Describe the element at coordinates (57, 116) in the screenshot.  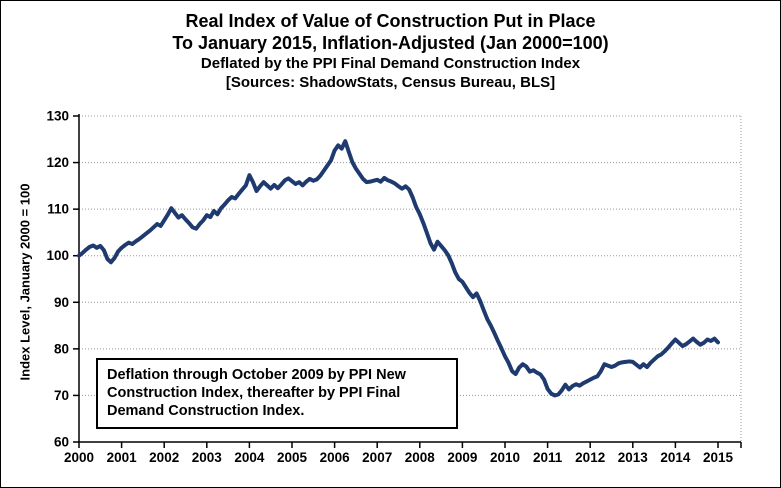
I see `y-tick-label-130: 130` at that location.